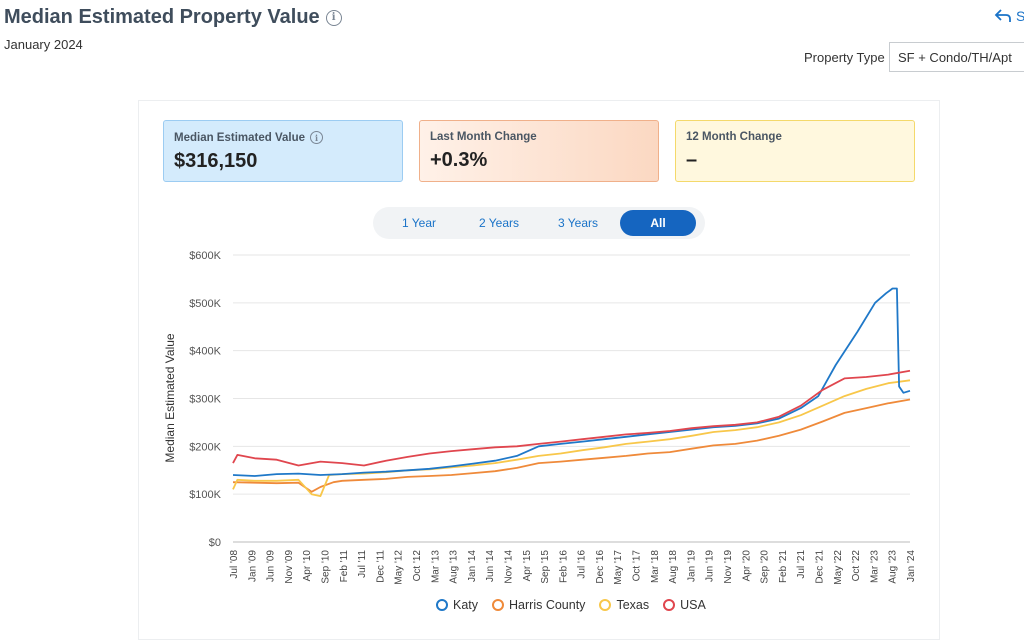 The image size is (1024, 640). What do you see at coordinates (658, 223) in the screenshot?
I see `range-all: All` at bounding box center [658, 223].